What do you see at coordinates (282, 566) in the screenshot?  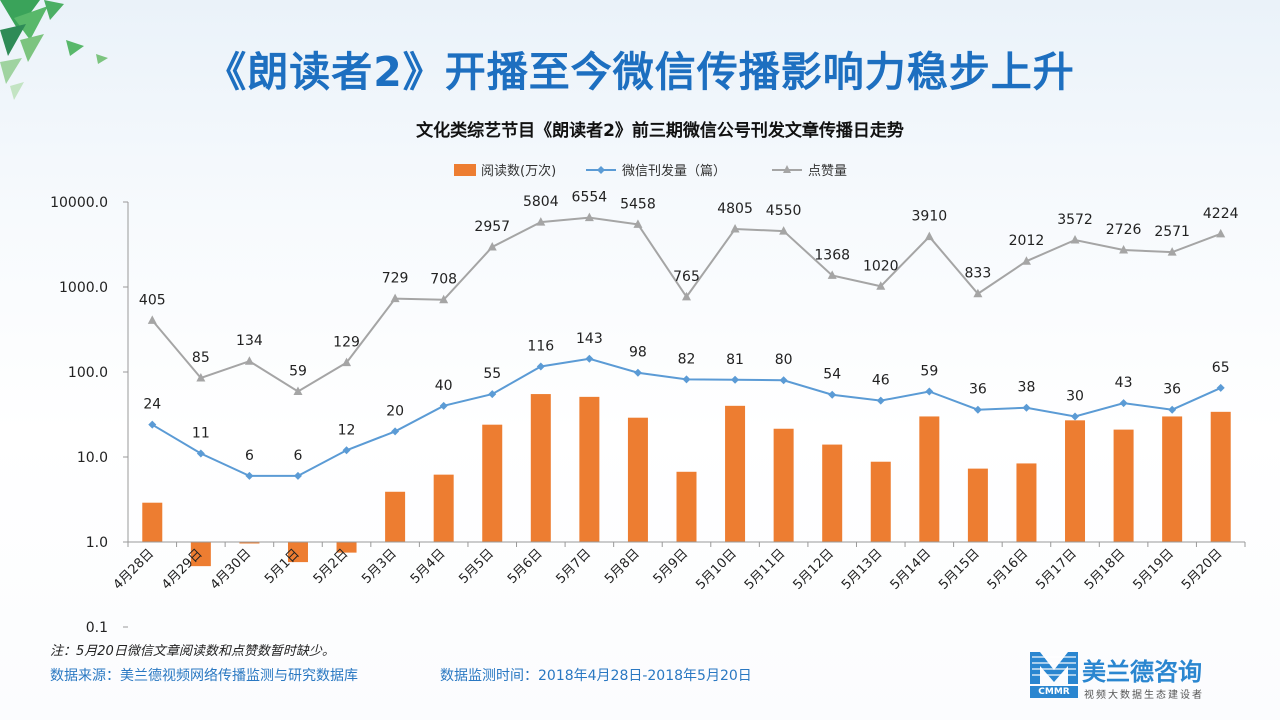 I see `x-tick-label: 5月1日` at bounding box center [282, 566].